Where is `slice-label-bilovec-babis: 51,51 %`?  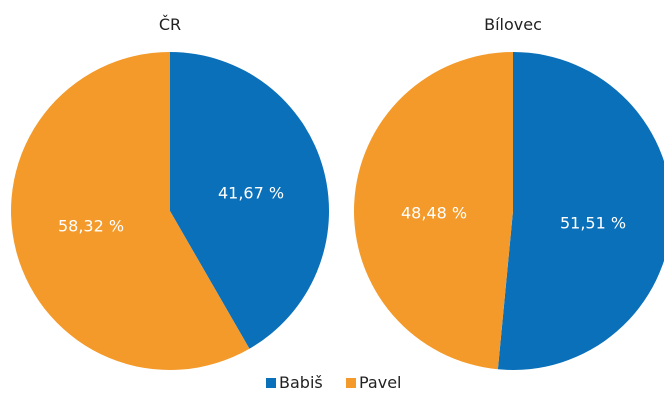 slice-label-bilovec-babis: 51,51 % is located at coordinates (593, 223).